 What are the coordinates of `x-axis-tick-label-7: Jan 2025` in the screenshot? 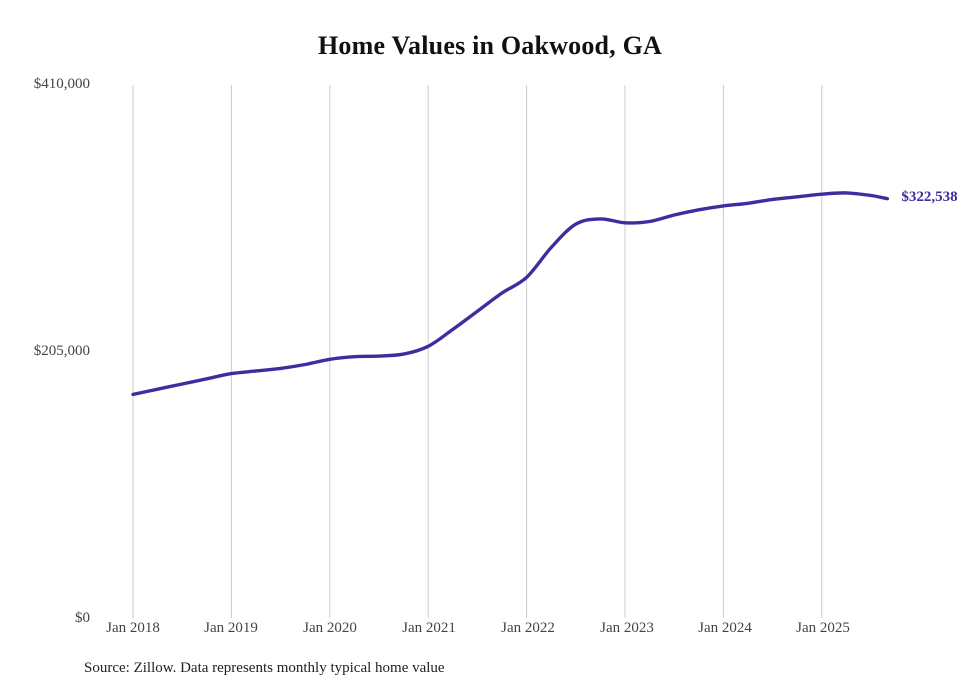 It's located at (823, 628).